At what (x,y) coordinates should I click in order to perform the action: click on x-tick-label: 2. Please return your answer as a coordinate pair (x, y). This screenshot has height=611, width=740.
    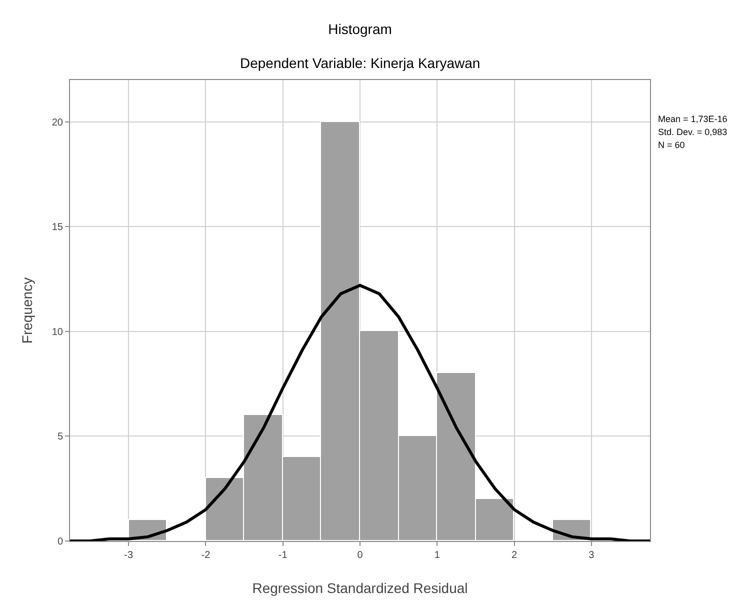
    Looking at the image, I should click on (514, 555).